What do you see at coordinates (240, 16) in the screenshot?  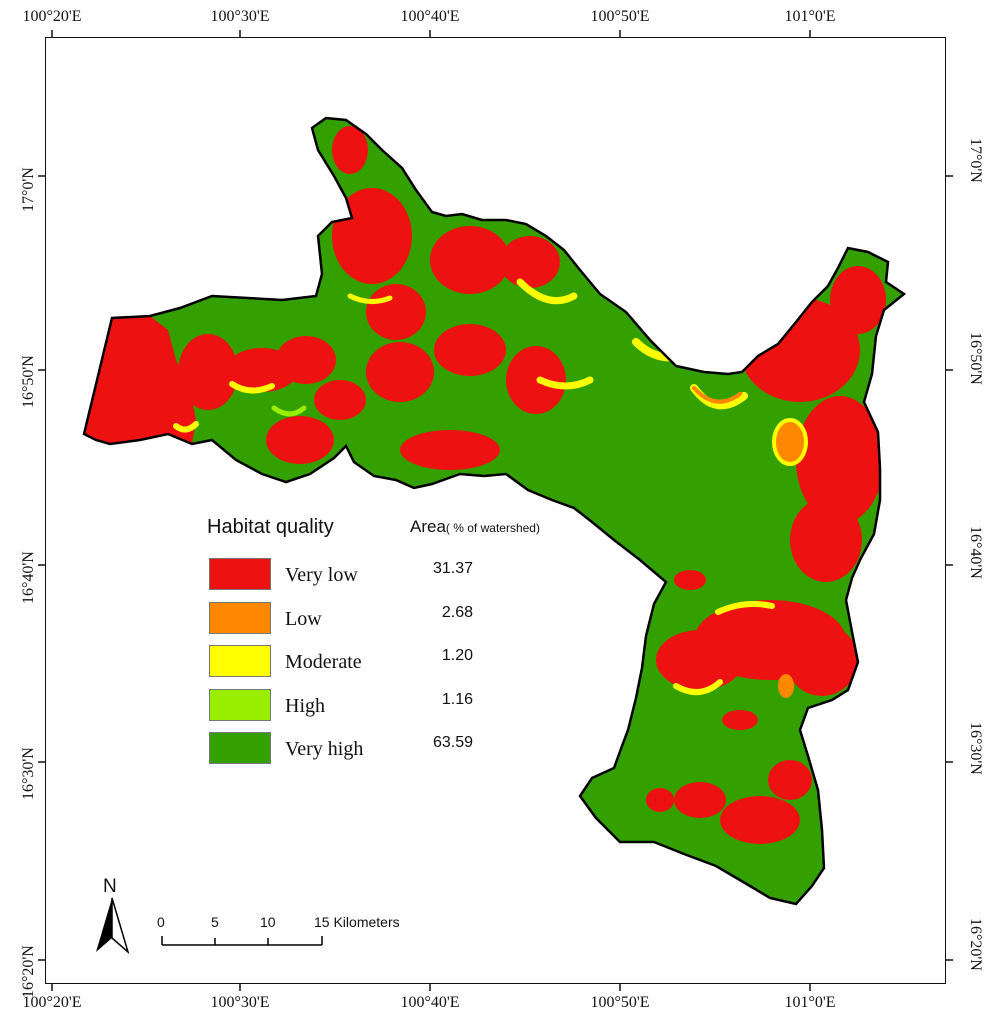 I see `top-tick-2: 100°30'E` at bounding box center [240, 16].